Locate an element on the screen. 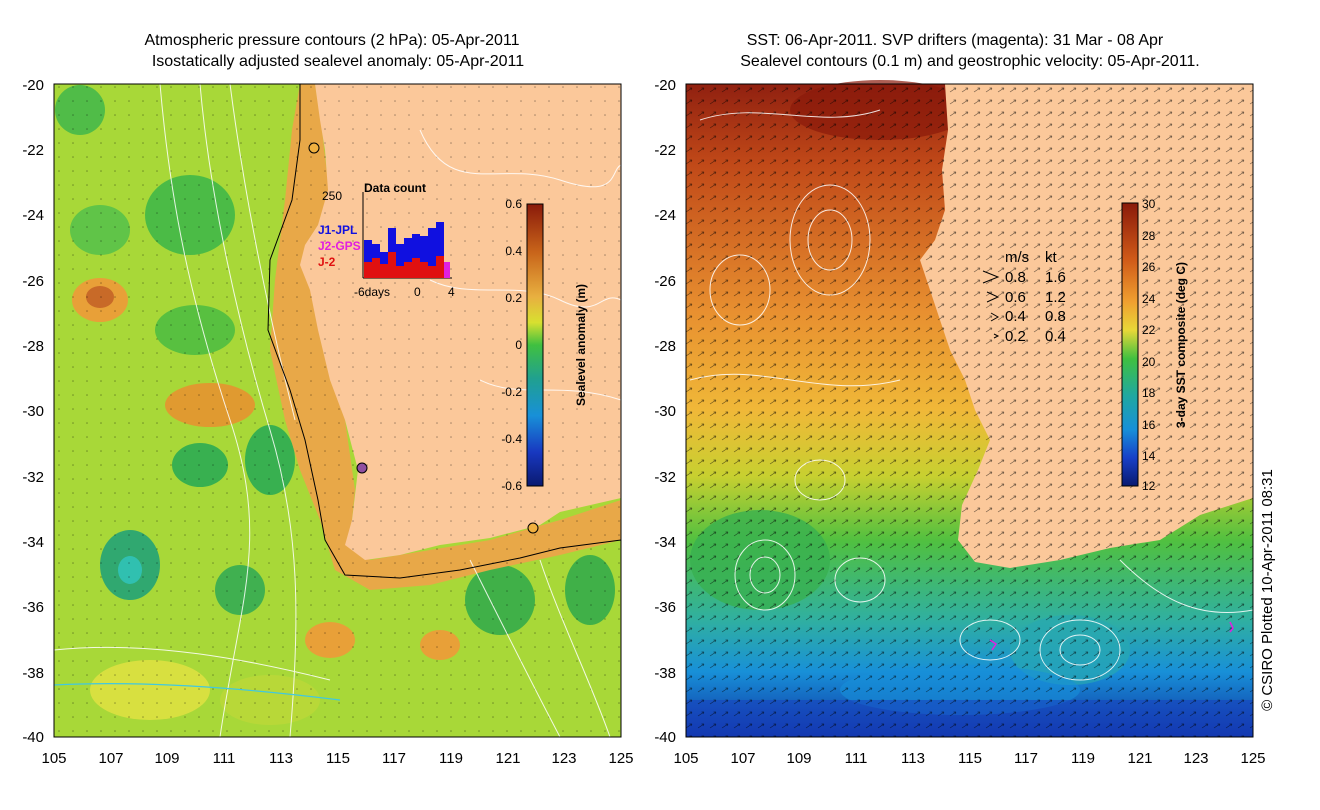 This screenshot has width=1320, height=810. y-tick-label: -40 is located at coordinates (33, 737).